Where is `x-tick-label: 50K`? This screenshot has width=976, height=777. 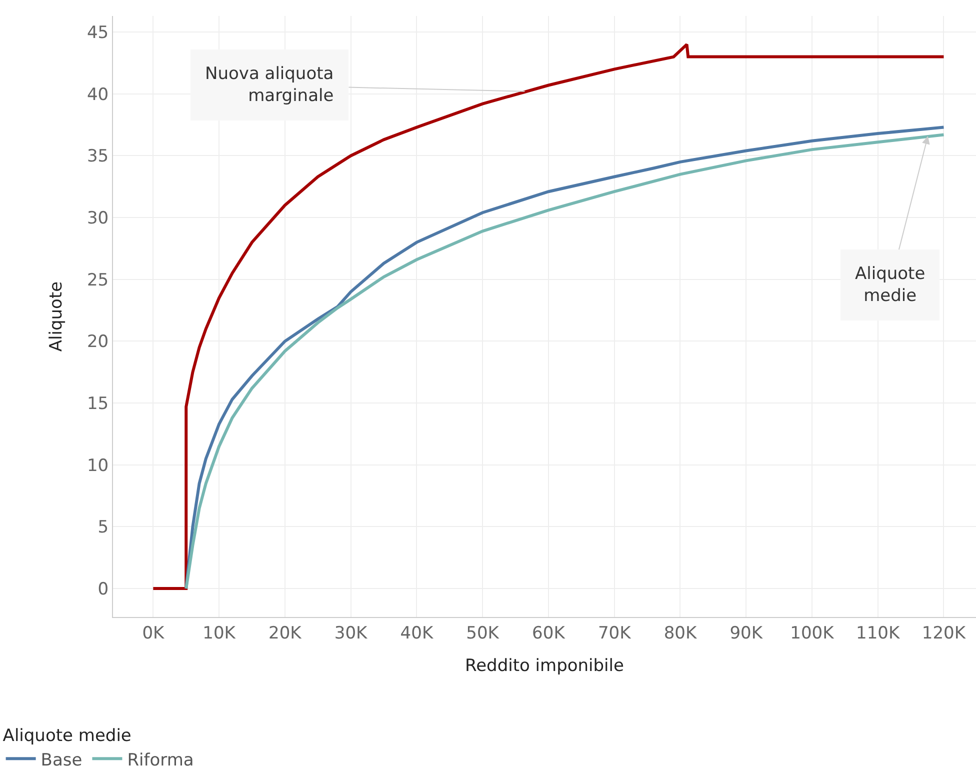
x-tick-label: 50K is located at coordinates (483, 633).